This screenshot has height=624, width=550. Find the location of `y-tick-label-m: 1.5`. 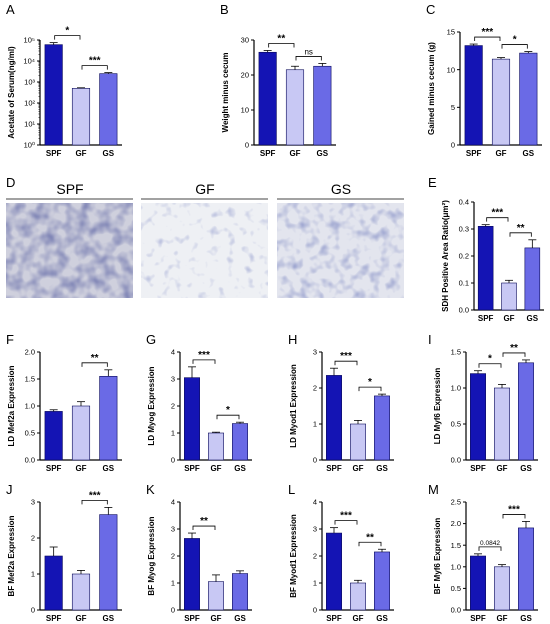

y-tick-label-m: 1.5 is located at coordinates (456, 545).